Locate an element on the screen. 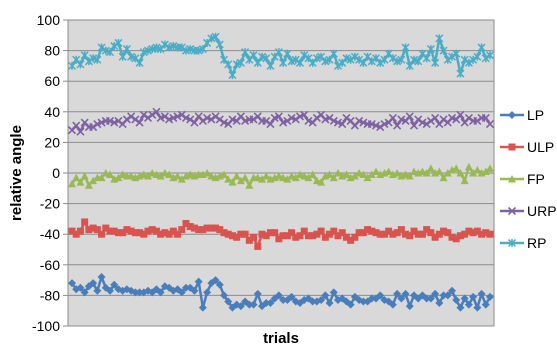  y-tick-labels: 100 80 60 40 20 0 -20 -40 -60 -80 -100 is located at coordinates (50, 173).